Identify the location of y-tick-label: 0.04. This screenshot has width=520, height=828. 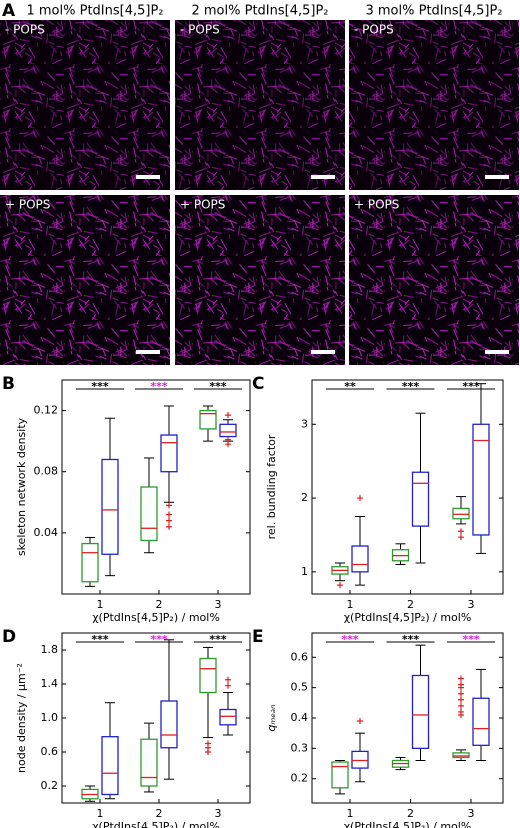
(46, 532).